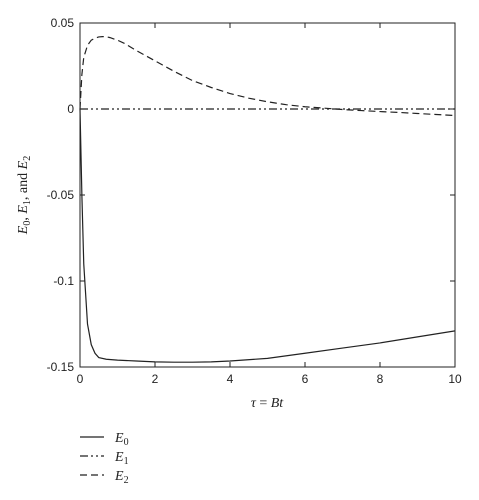  I want to click on x-tick-label: 10, so click(455, 379).